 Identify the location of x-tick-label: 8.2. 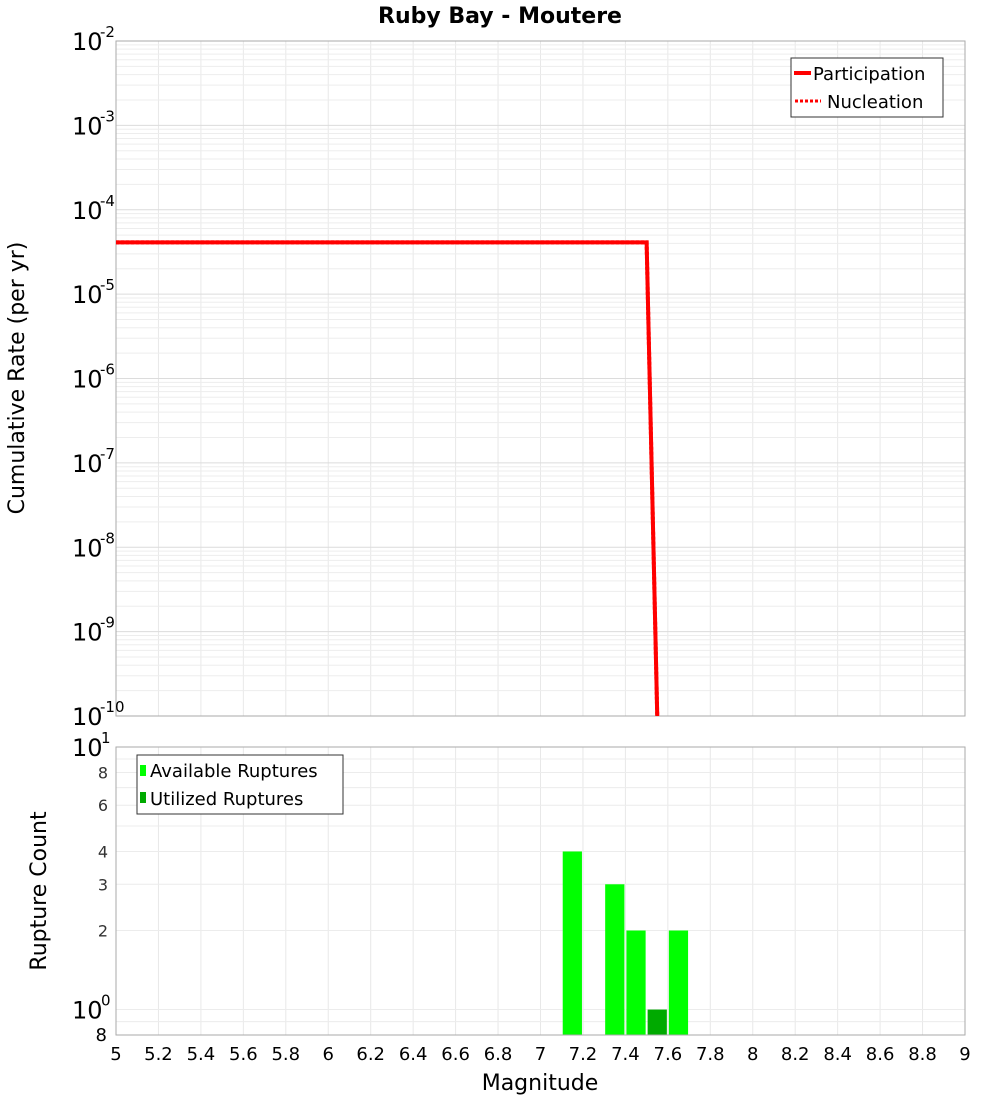
(795, 1054).